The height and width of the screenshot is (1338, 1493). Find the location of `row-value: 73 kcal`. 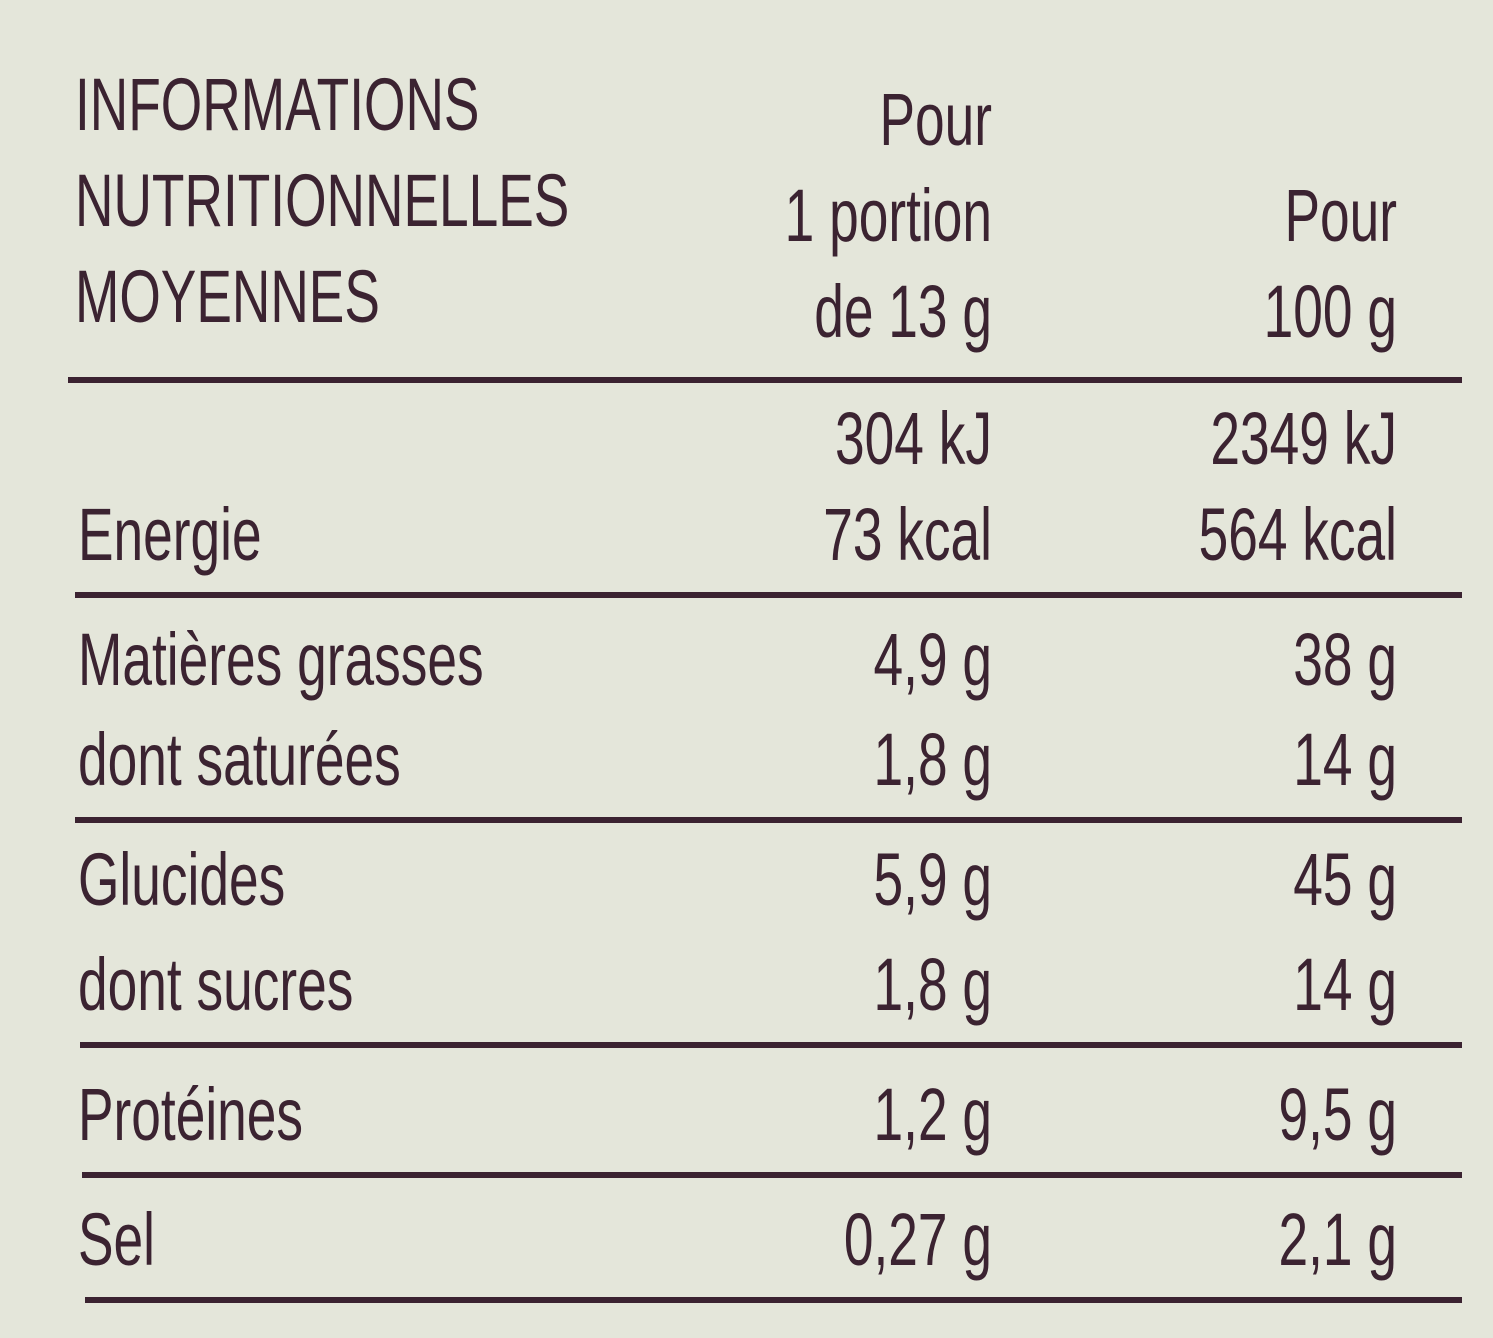

row-value: 73 kcal is located at coordinates (907, 534).